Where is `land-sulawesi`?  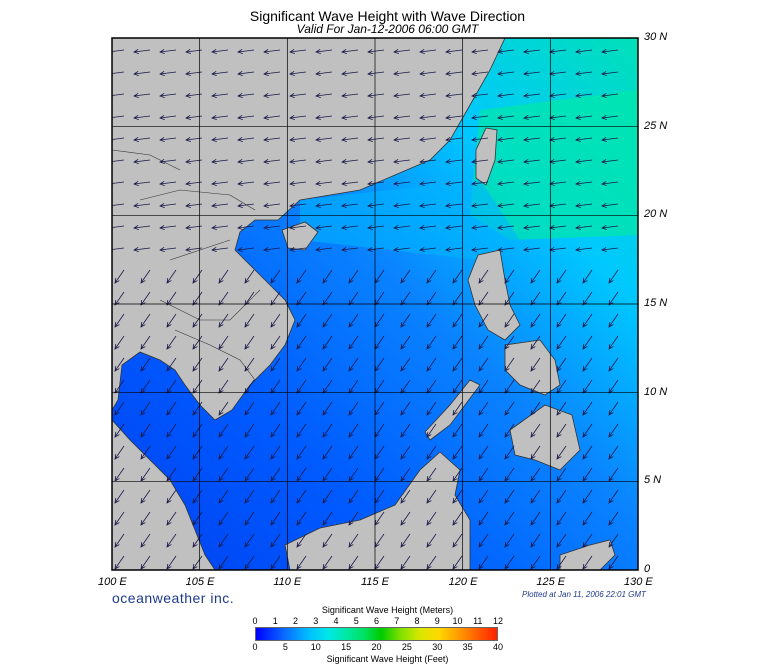
land-sulawesi is located at coordinates (587, 554).